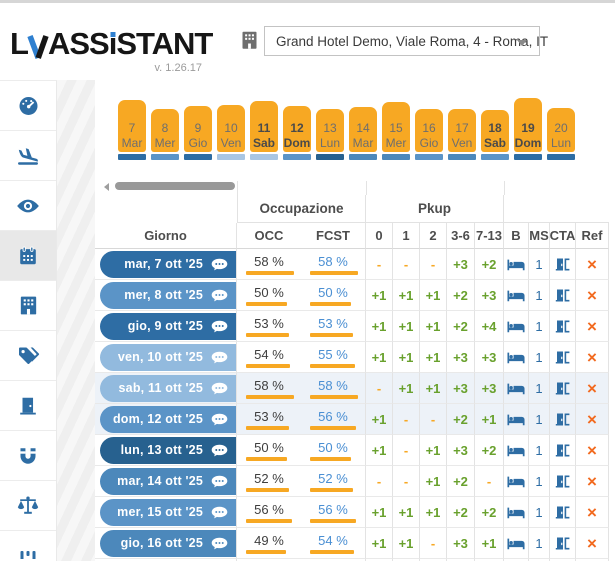  Describe the element at coordinates (76, 320) in the screenshot. I see `background-texture` at that location.